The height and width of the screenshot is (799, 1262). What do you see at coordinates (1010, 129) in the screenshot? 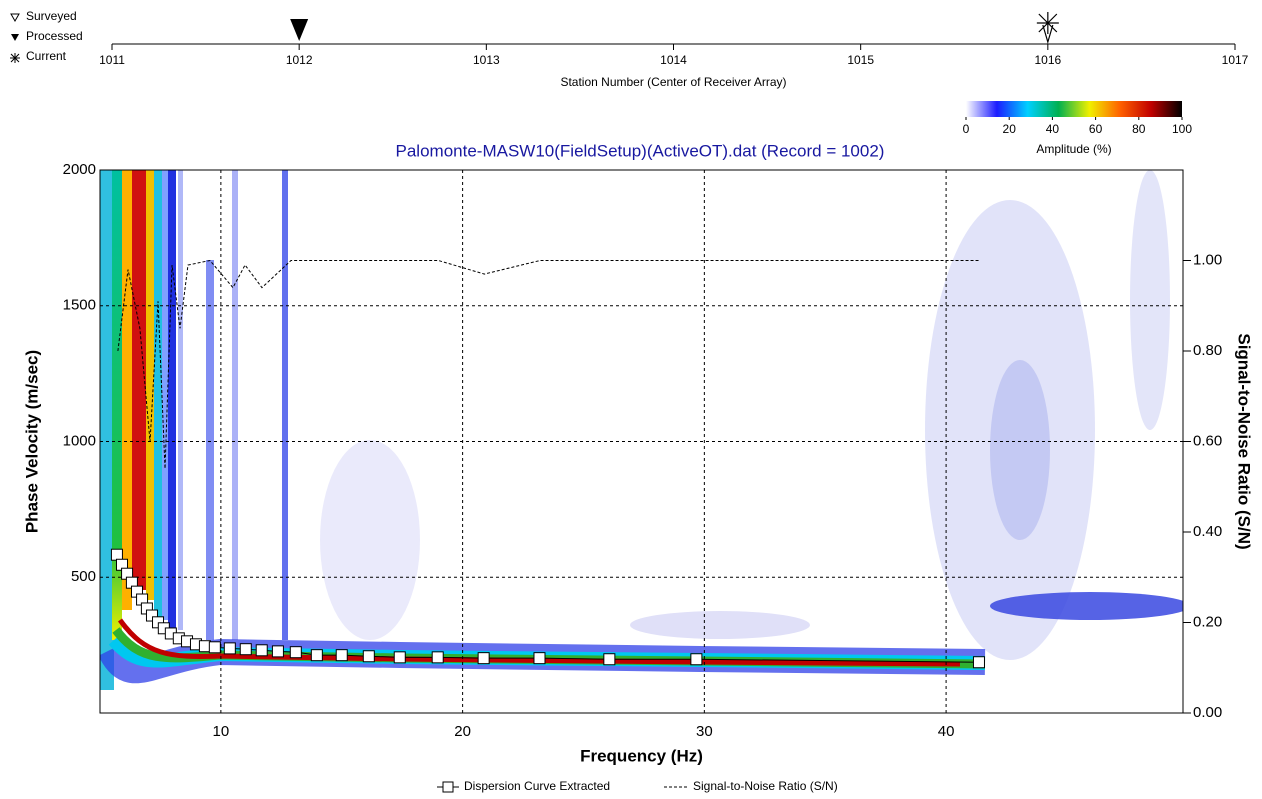
I see `colorbar-tick-label: 20` at bounding box center [1010, 129].